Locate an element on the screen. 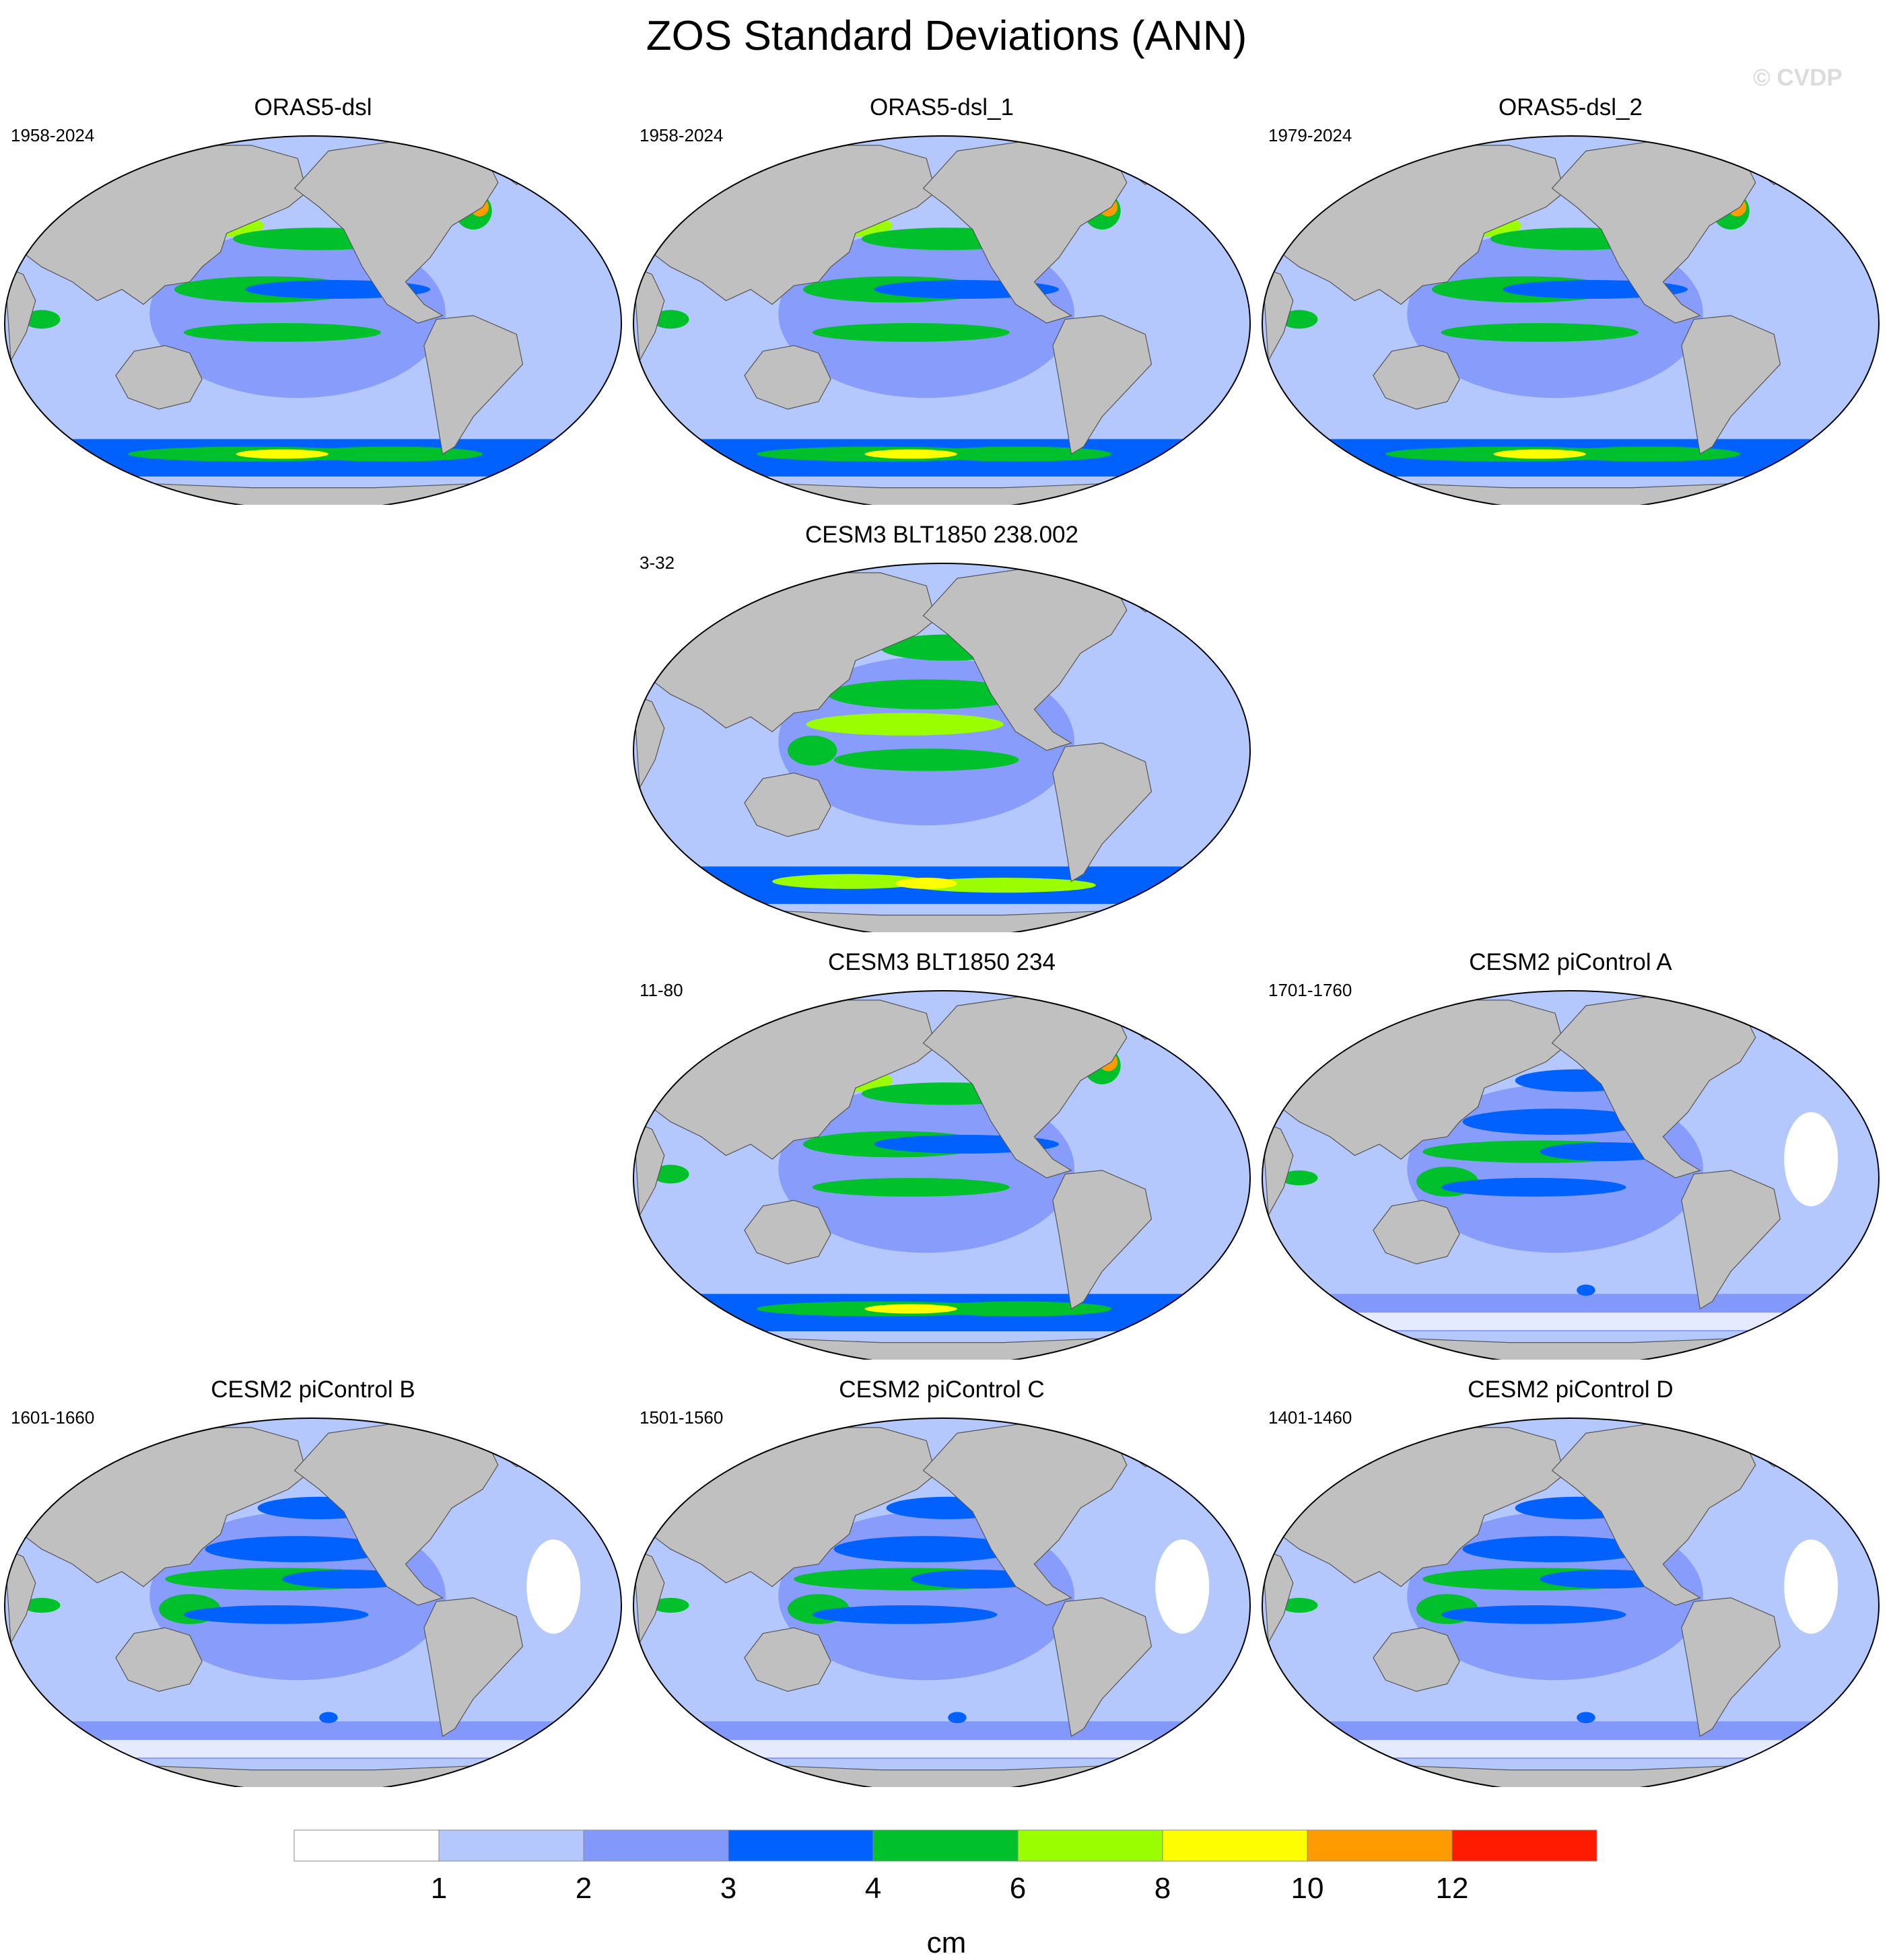 This screenshot has height=1960, width=1893. map-panel-cesm2-picontrol-a: CESM2 piControl A 1701-1760 is located at coordinates (1571, 1155).